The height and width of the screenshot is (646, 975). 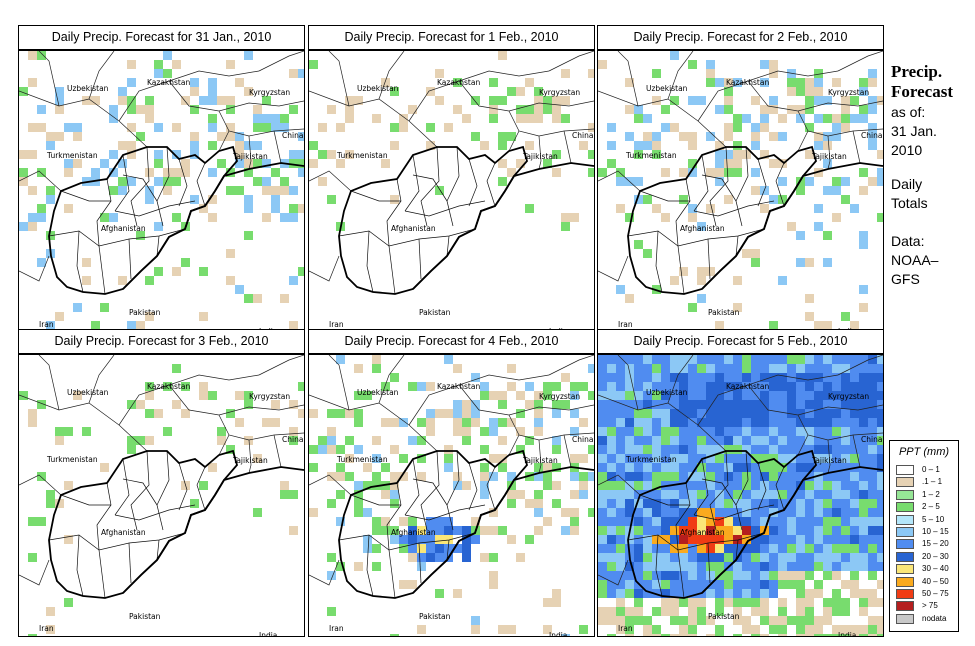 I want to click on legend-label: 30 – 40, so click(x=935, y=569).